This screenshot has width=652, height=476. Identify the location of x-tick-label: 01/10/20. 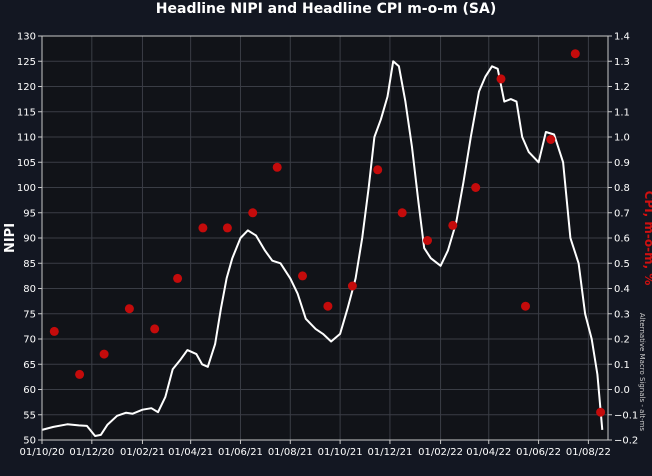
(42, 452).